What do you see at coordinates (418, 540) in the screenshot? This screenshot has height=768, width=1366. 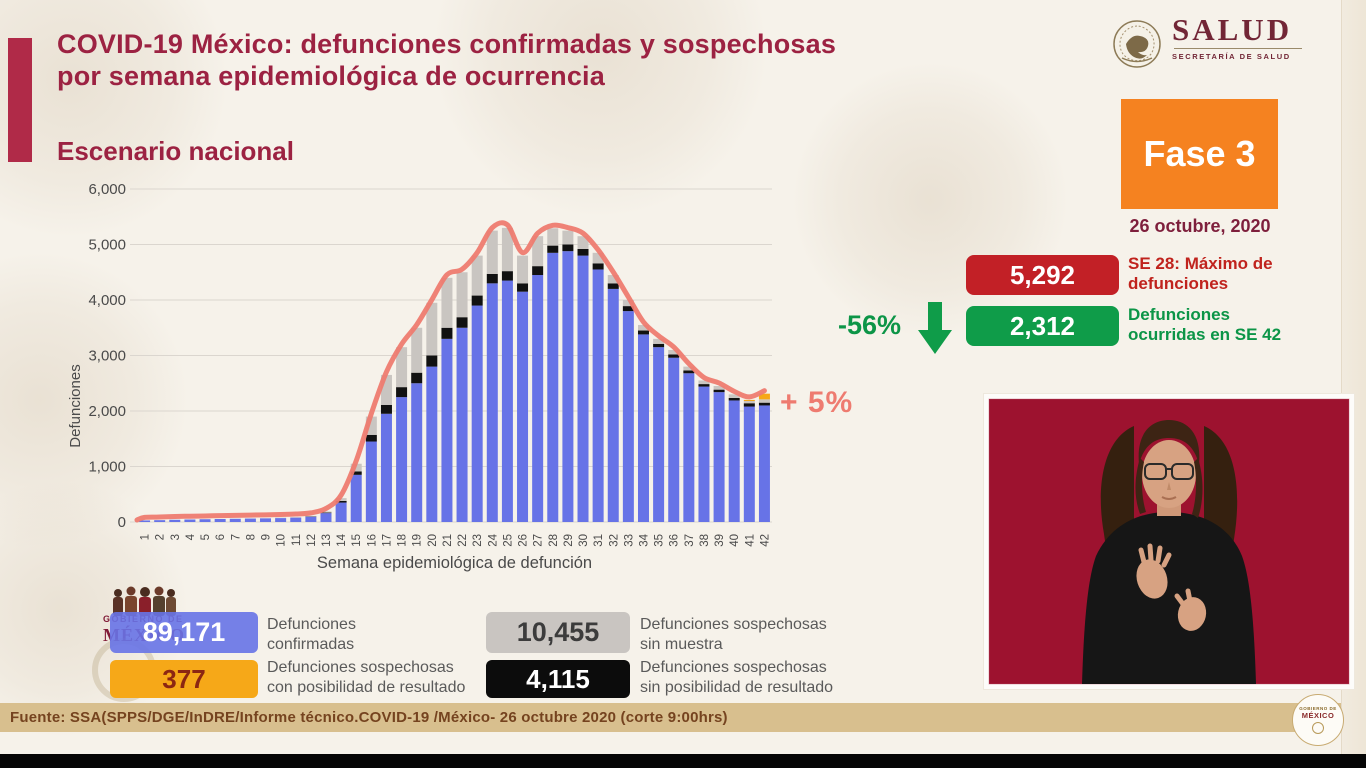 I see `svg-text: 19` at bounding box center [418, 540].